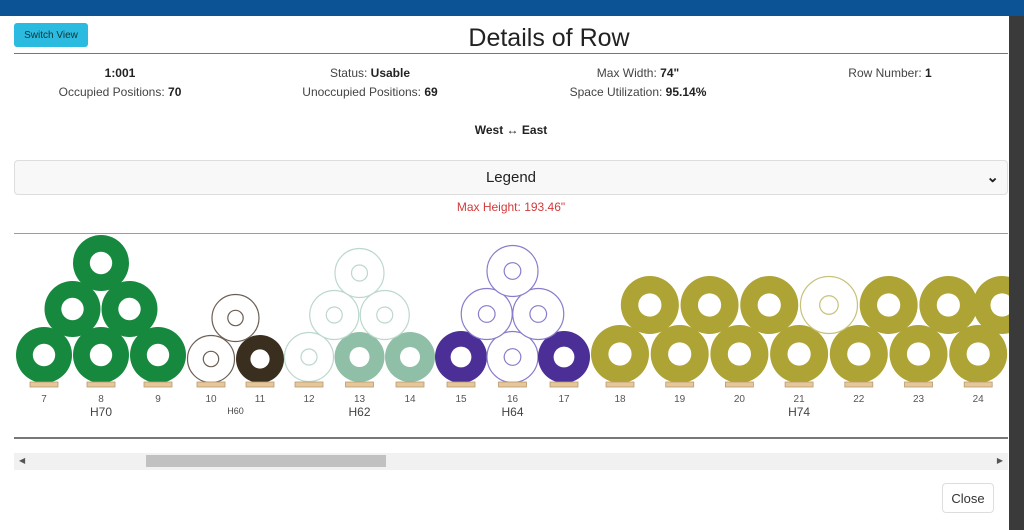 The height and width of the screenshot is (530, 1024). I want to click on max-height-label: Max Height: 193.46", so click(511, 207).